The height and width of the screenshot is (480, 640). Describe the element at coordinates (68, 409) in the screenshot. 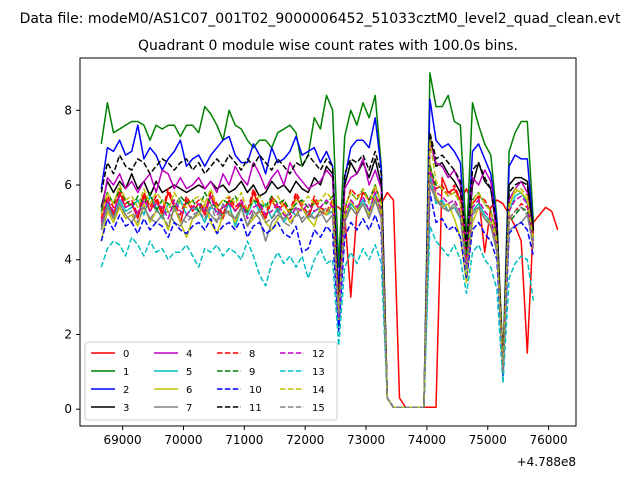

I see `y-tick-label: 0` at that location.